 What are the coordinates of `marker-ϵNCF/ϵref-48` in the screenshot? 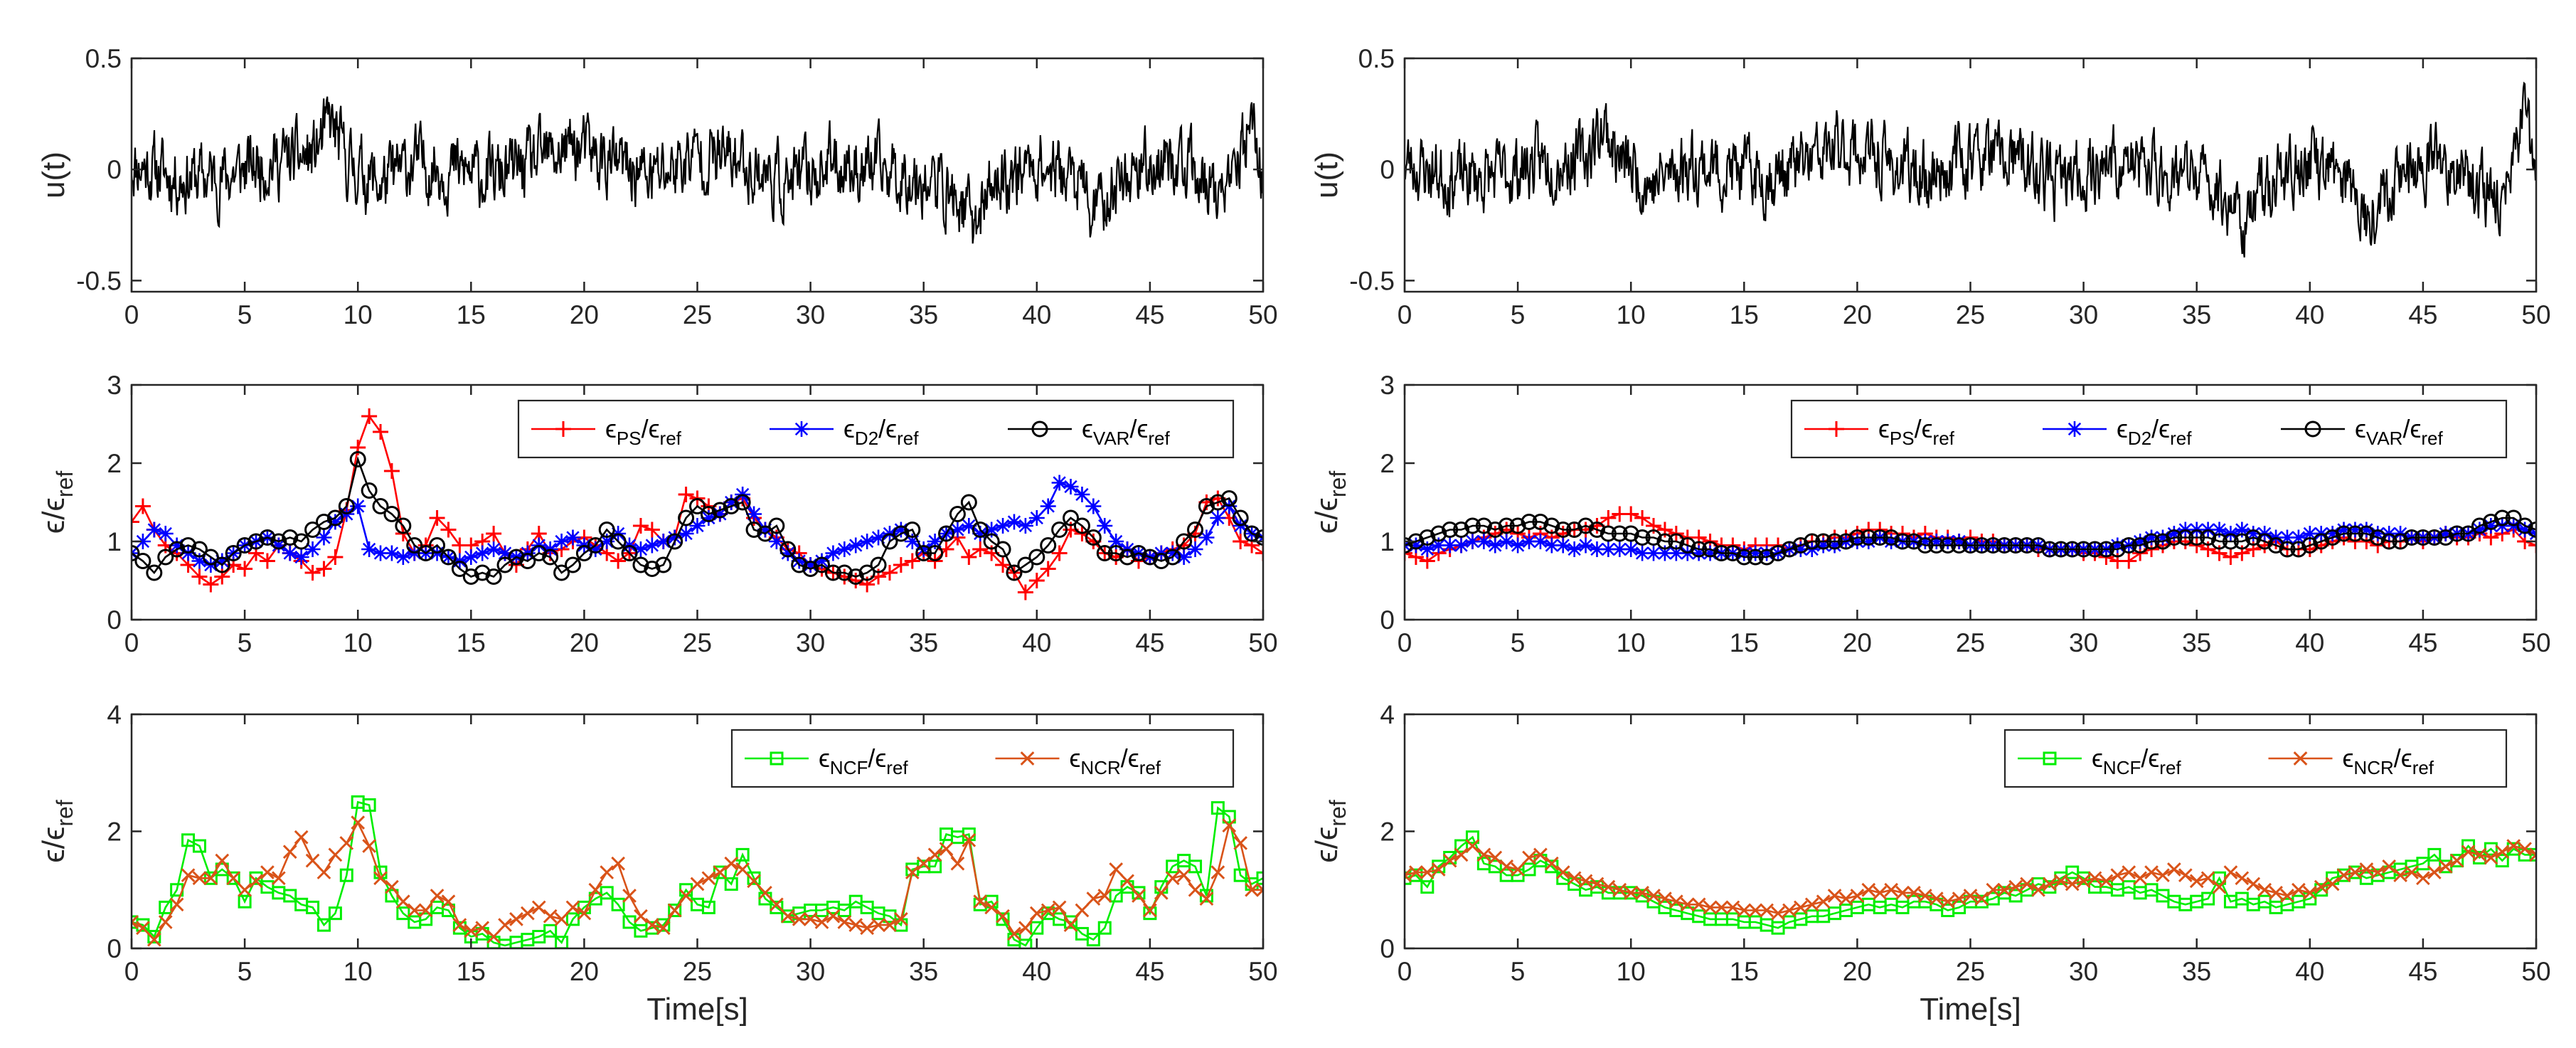 It's located at (675, 911).